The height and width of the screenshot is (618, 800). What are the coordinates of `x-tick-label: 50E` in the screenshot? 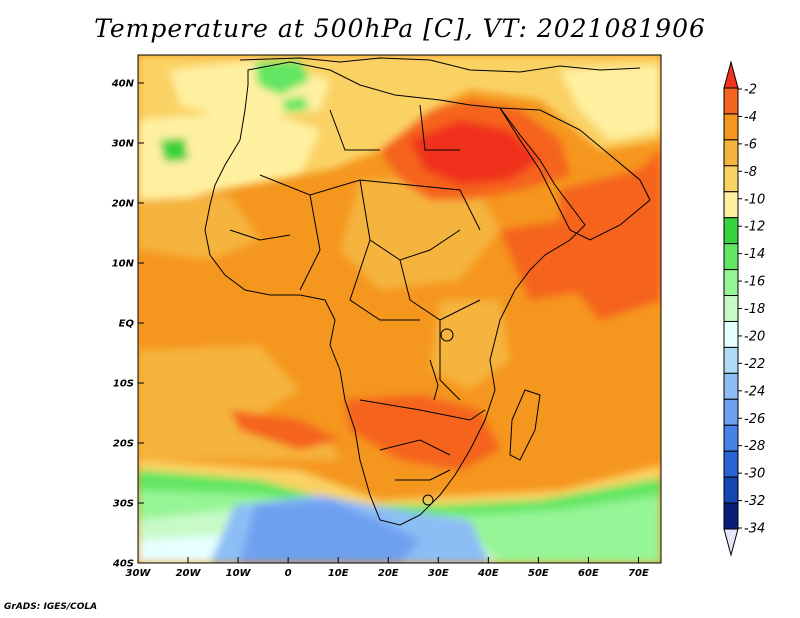 It's located at (538, 573).